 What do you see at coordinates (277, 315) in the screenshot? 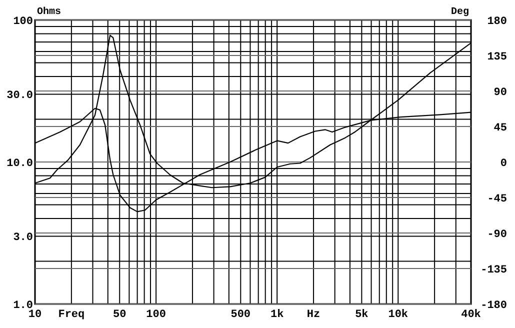
I see `x-tick-label: 1k` at bounding box center [277, 315].